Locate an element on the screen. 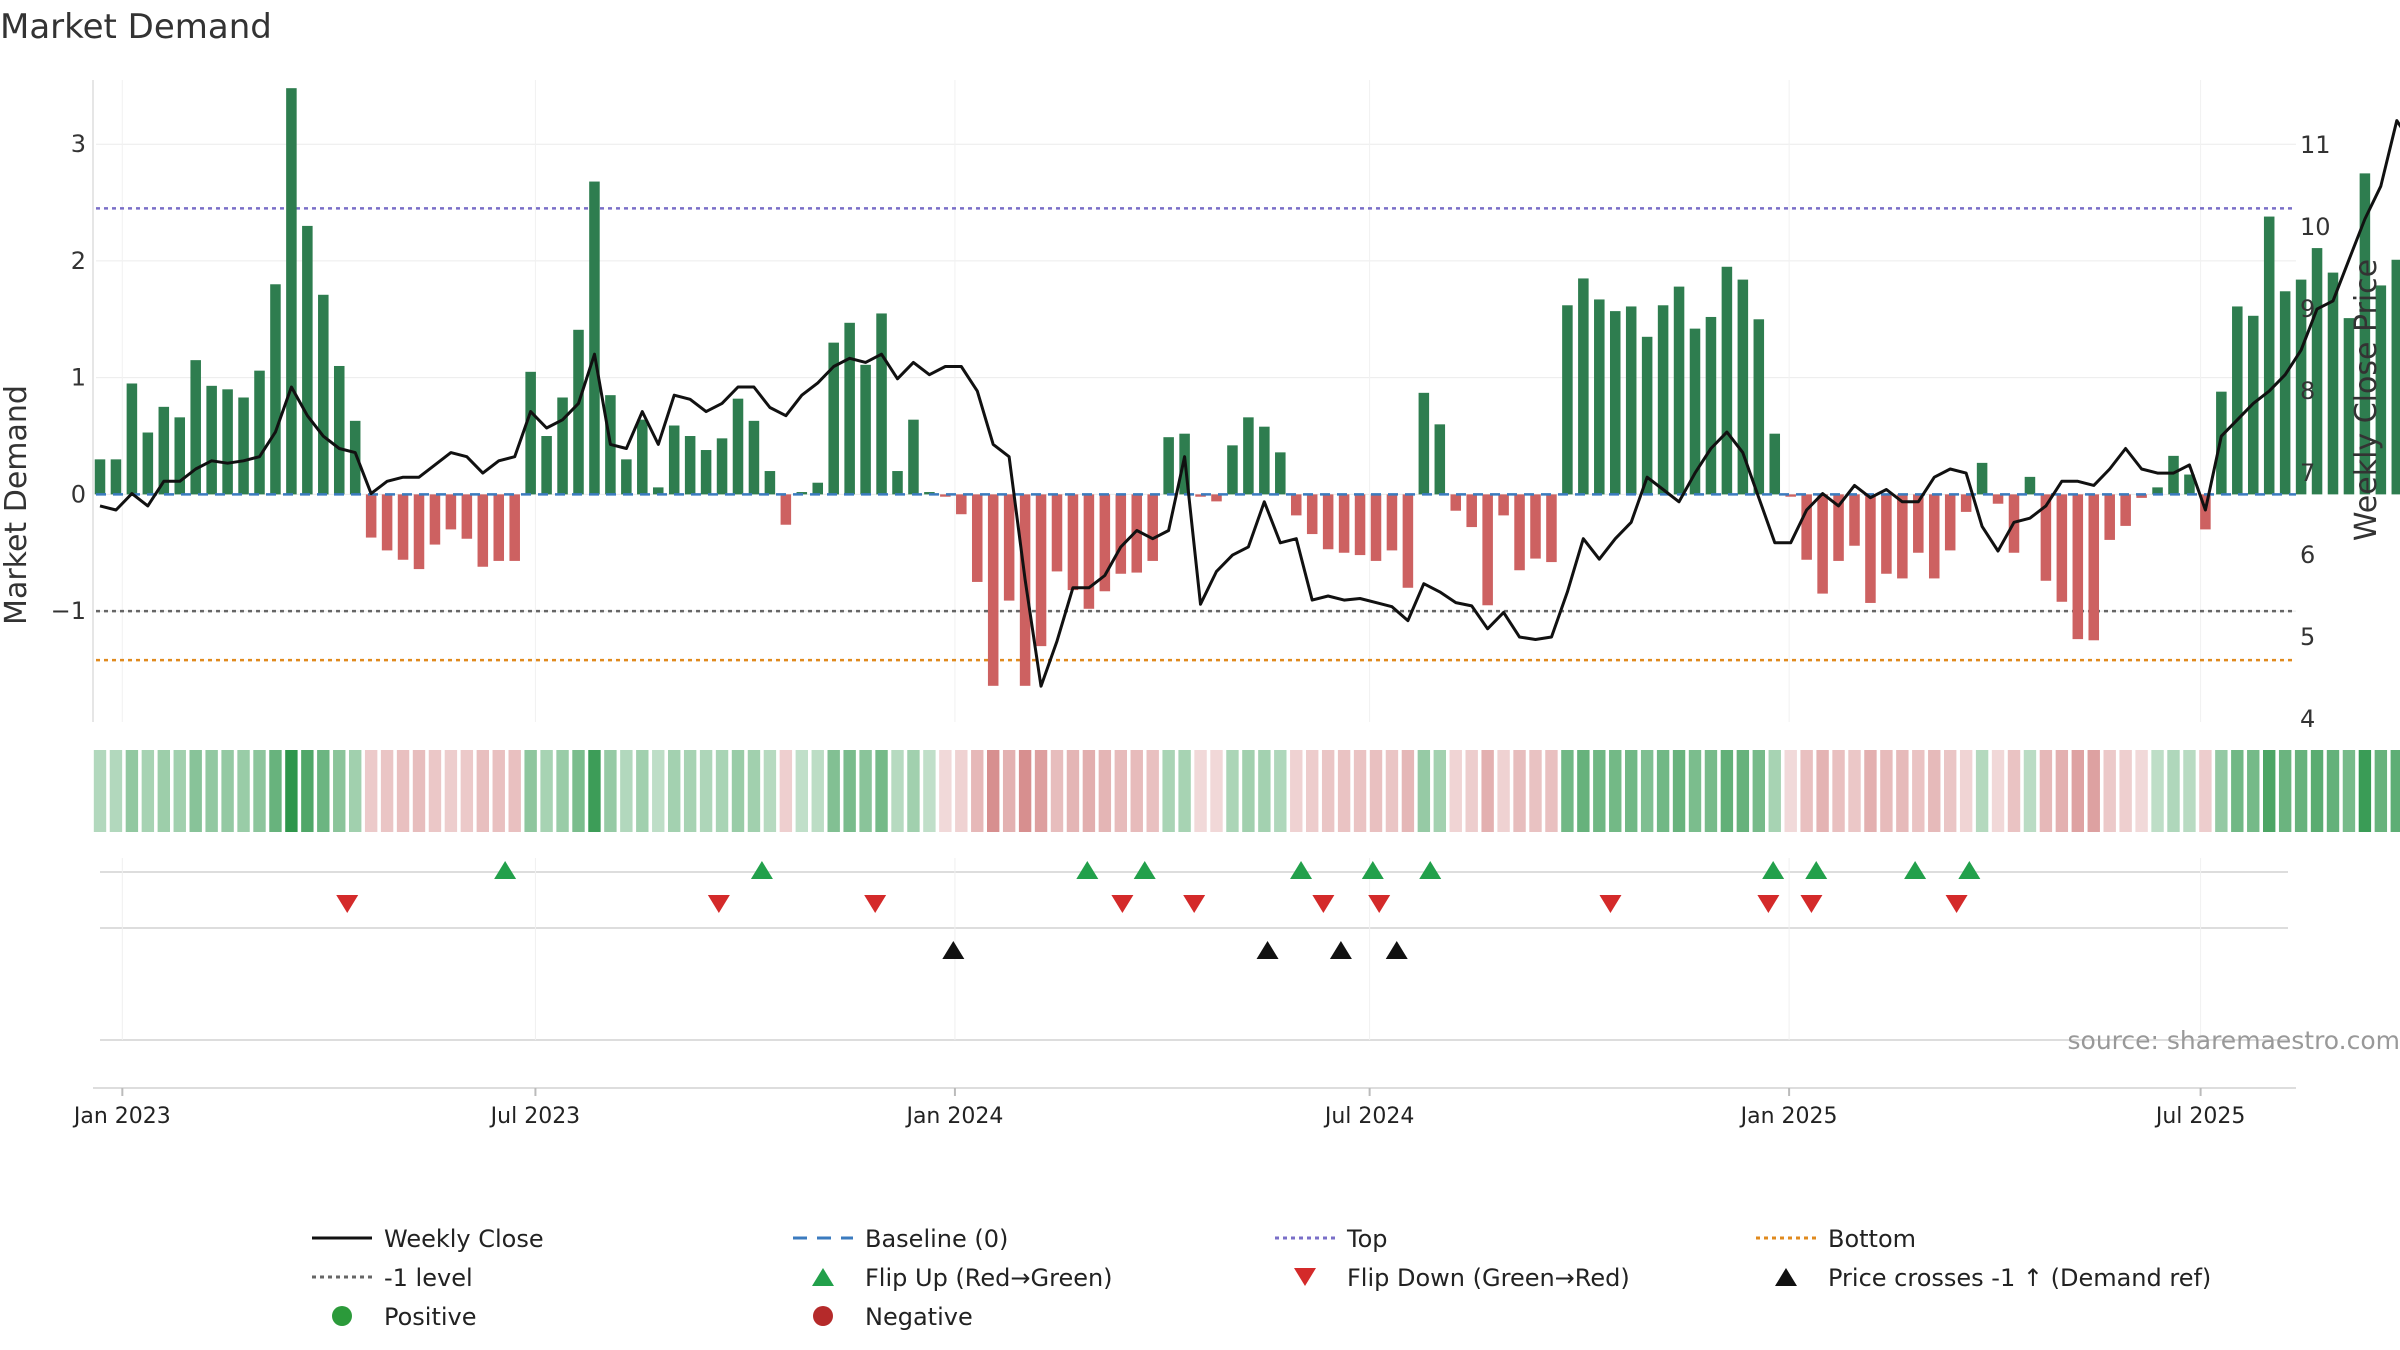 The image size is (2400, 1350). x-tick-label: Jan 2024 is located at coordinates (953, 1116).